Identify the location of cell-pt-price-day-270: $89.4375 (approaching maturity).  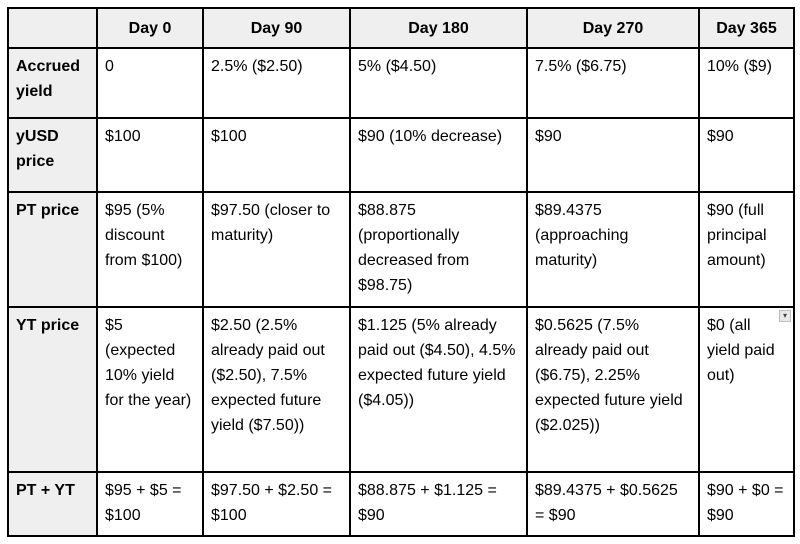
(613, 249).